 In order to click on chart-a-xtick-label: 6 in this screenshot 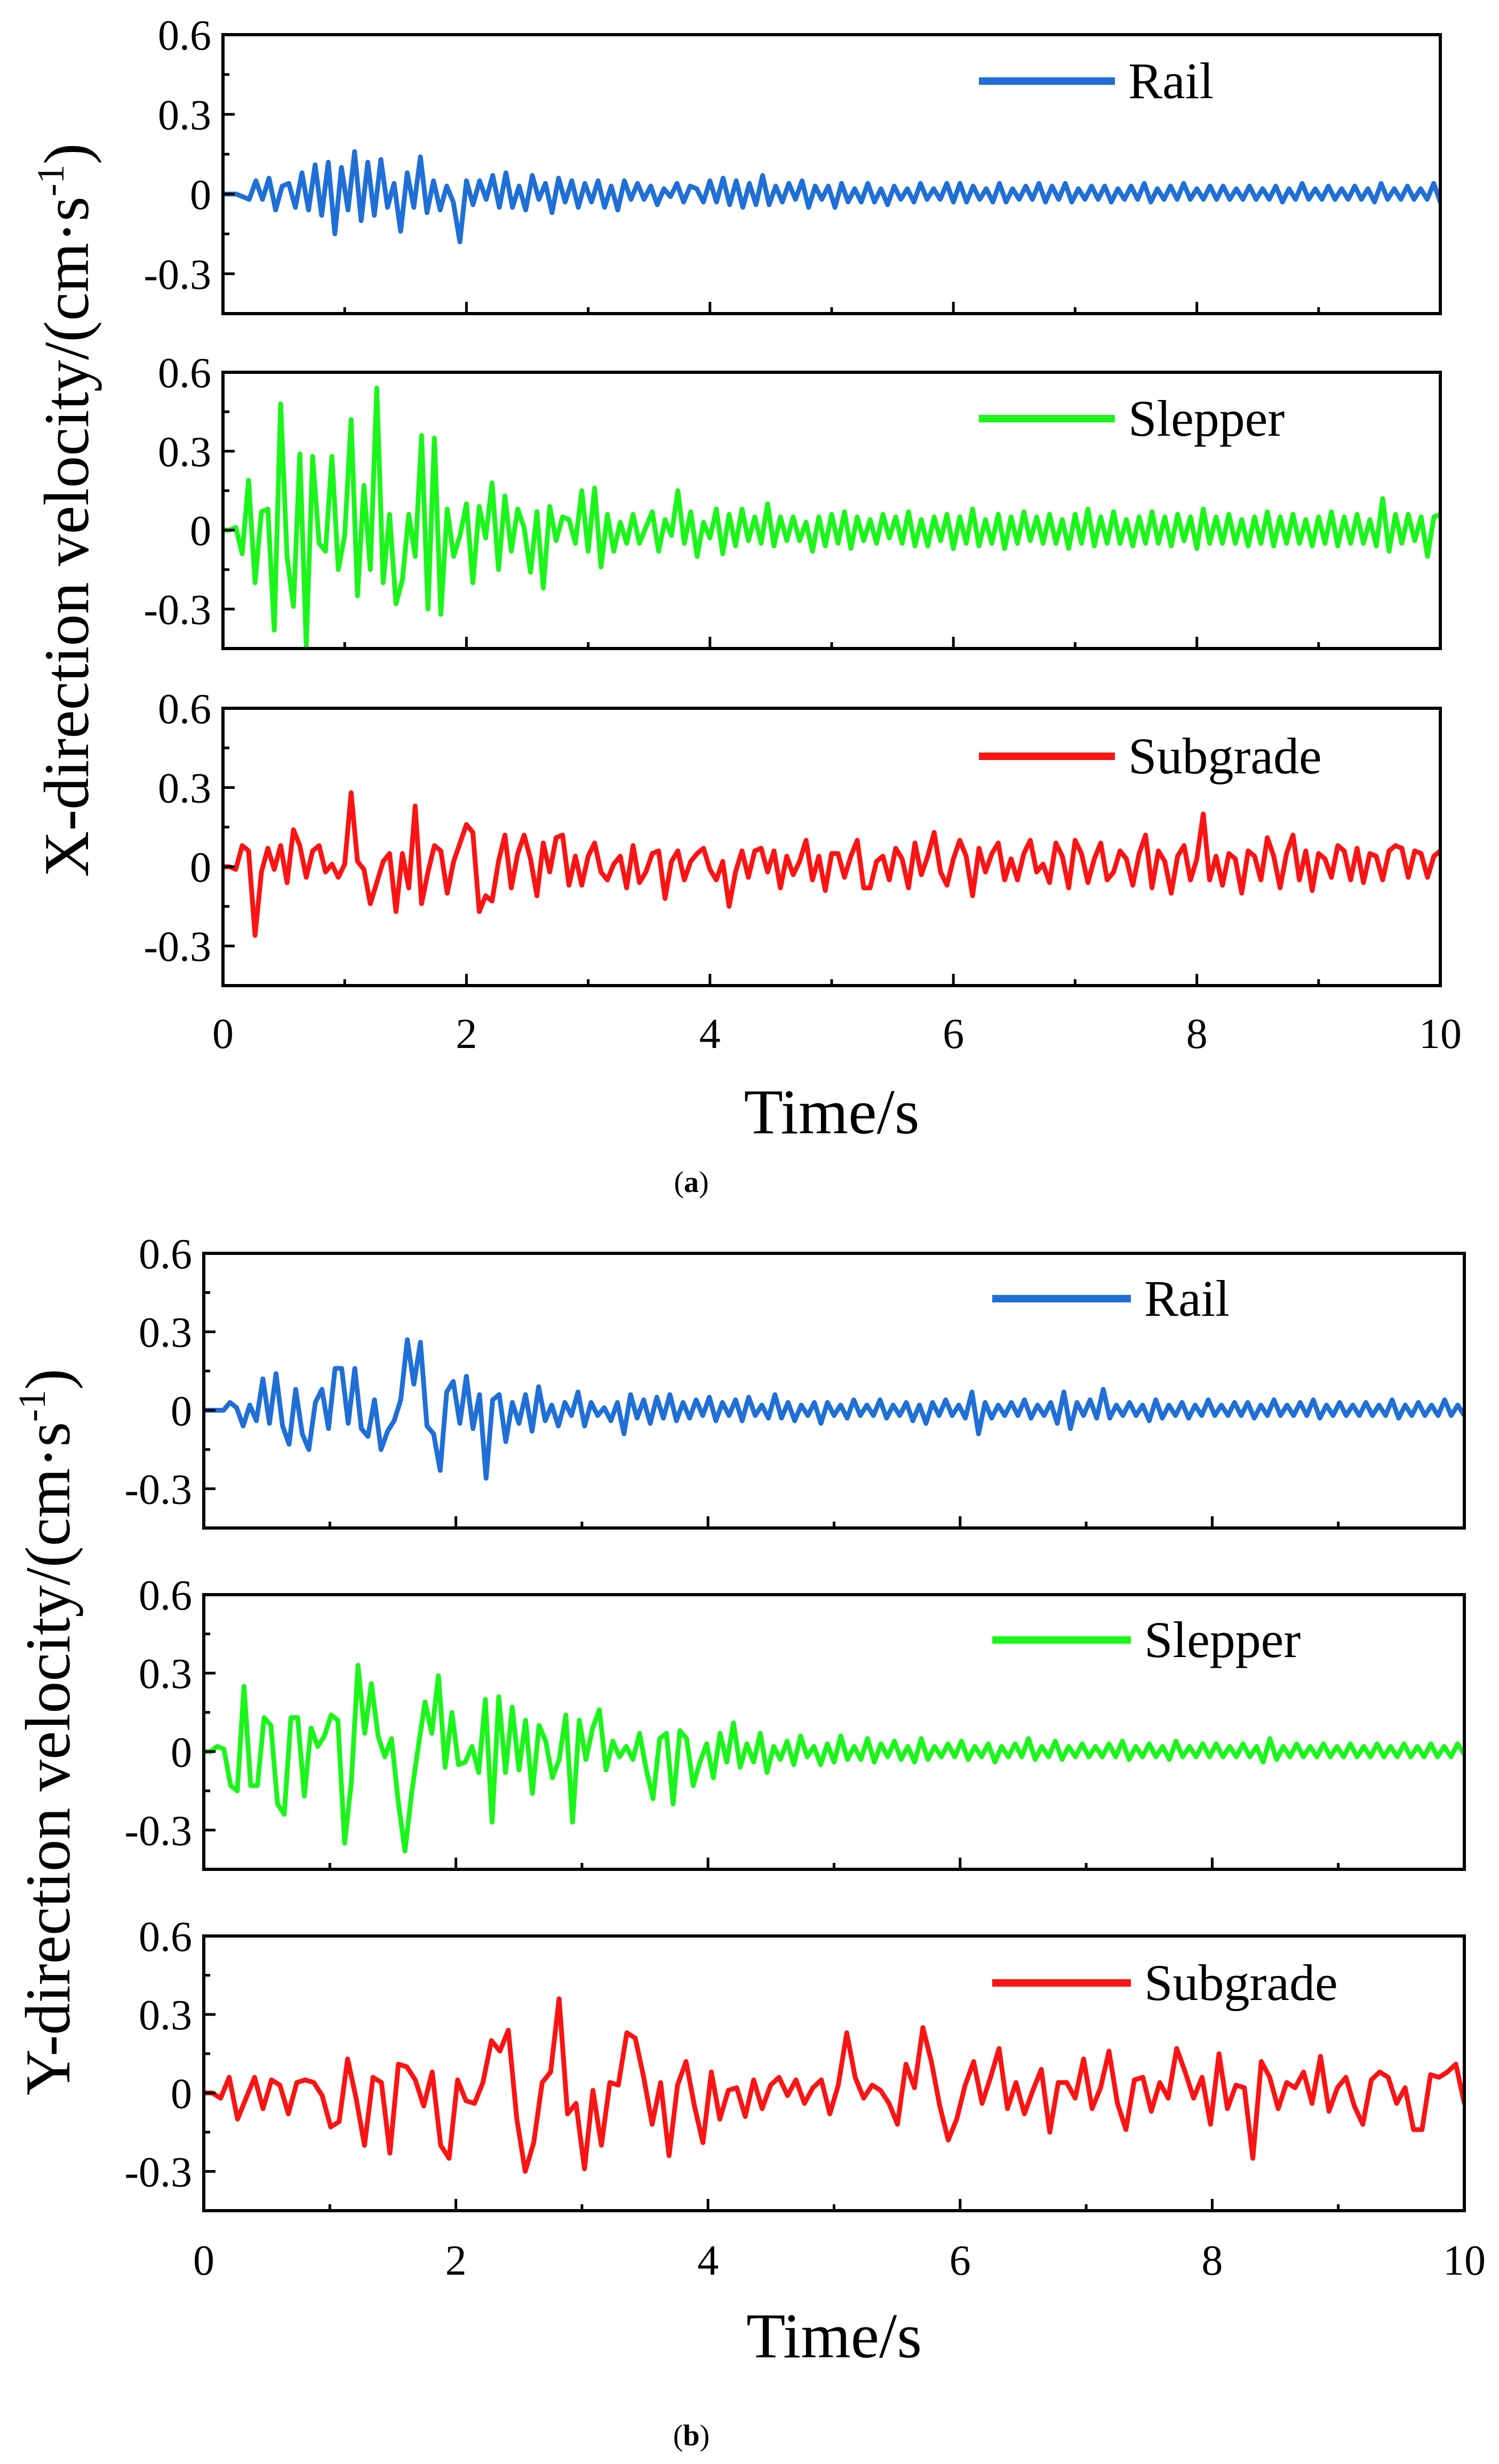, I will do `click(953, 1034)`.